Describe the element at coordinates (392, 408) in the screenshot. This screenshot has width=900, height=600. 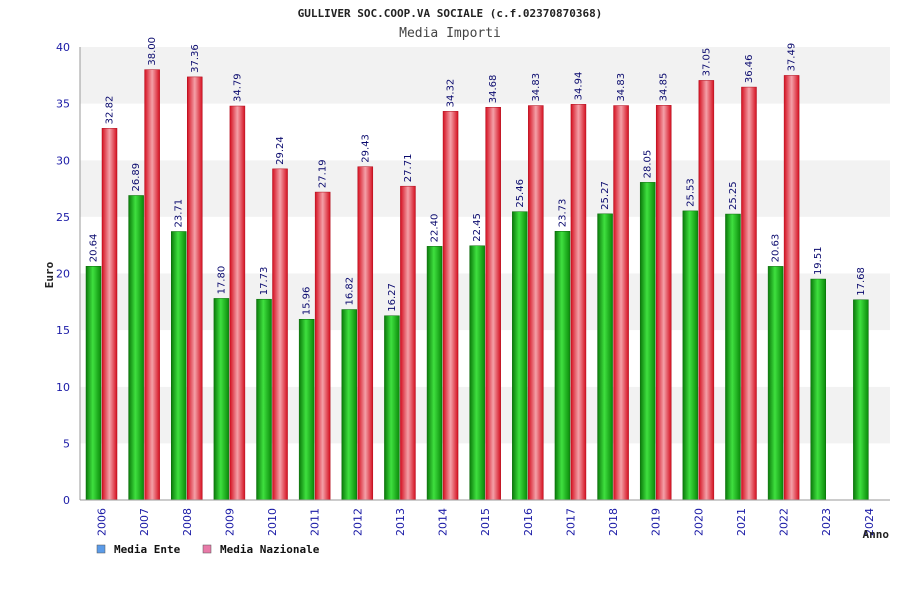
I see `bar-media-ente-2013` at that location.